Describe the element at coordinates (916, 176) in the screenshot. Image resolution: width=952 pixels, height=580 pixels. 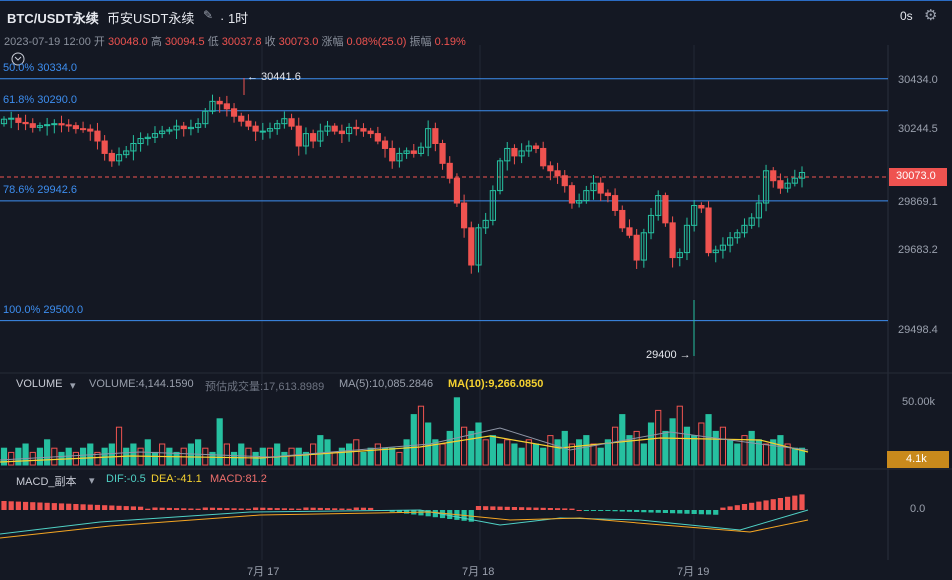
I see `current-price-value: 30073.0` at that location.